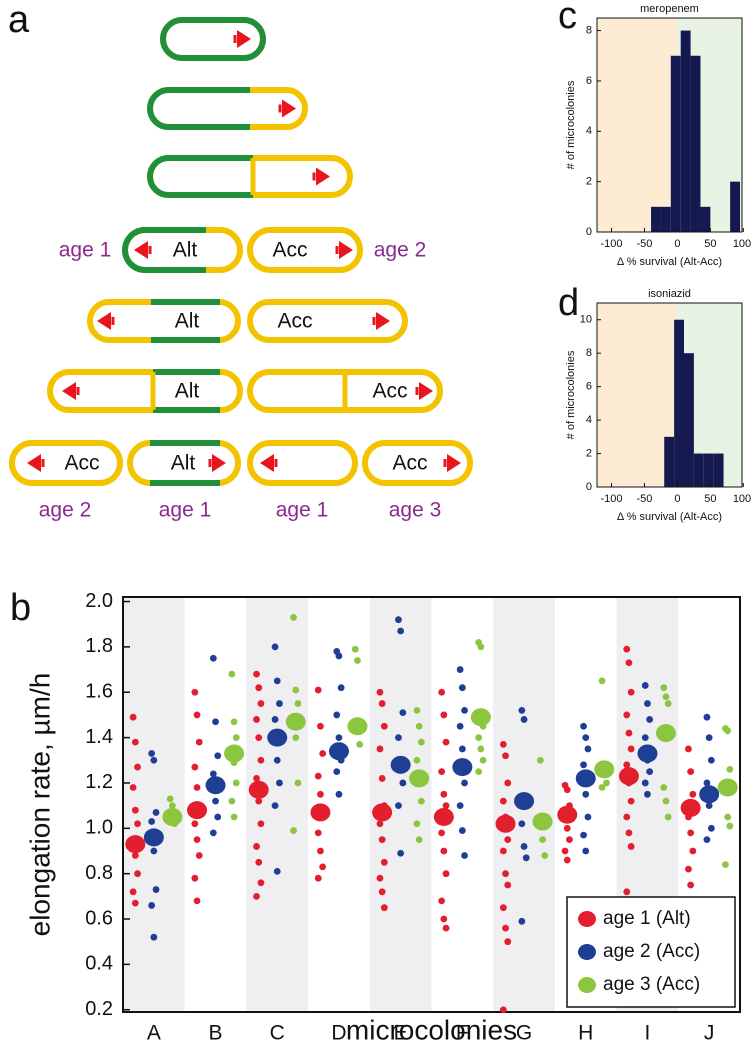 This screenshot has width=754, height=1050. I want to click on age-label: age 1, so click(185, 510).